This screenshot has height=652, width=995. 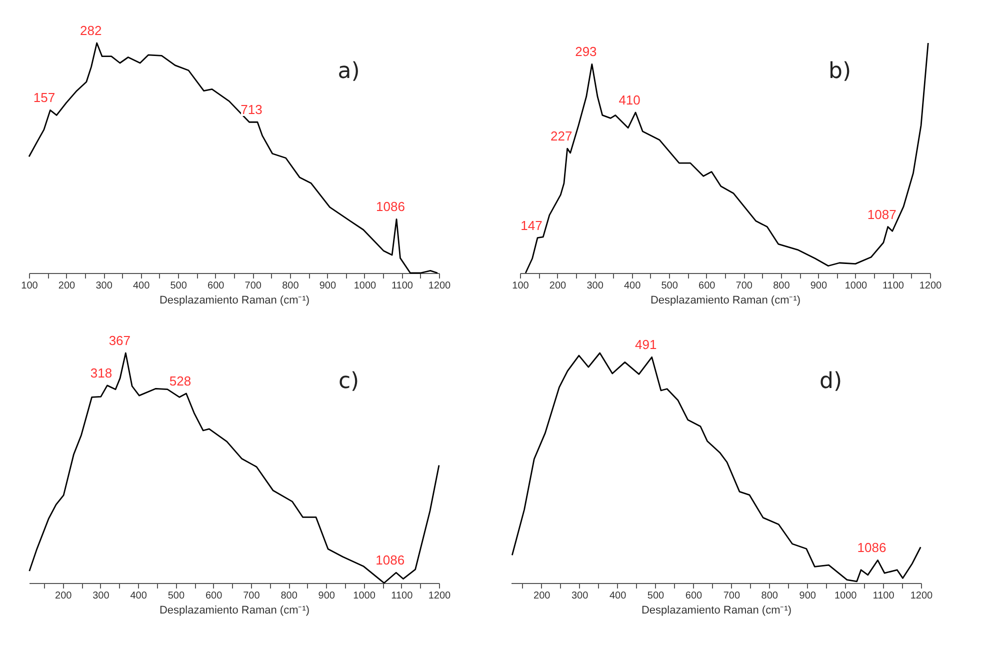 I want to click on annotation: 147, so click(x=531, y=225).